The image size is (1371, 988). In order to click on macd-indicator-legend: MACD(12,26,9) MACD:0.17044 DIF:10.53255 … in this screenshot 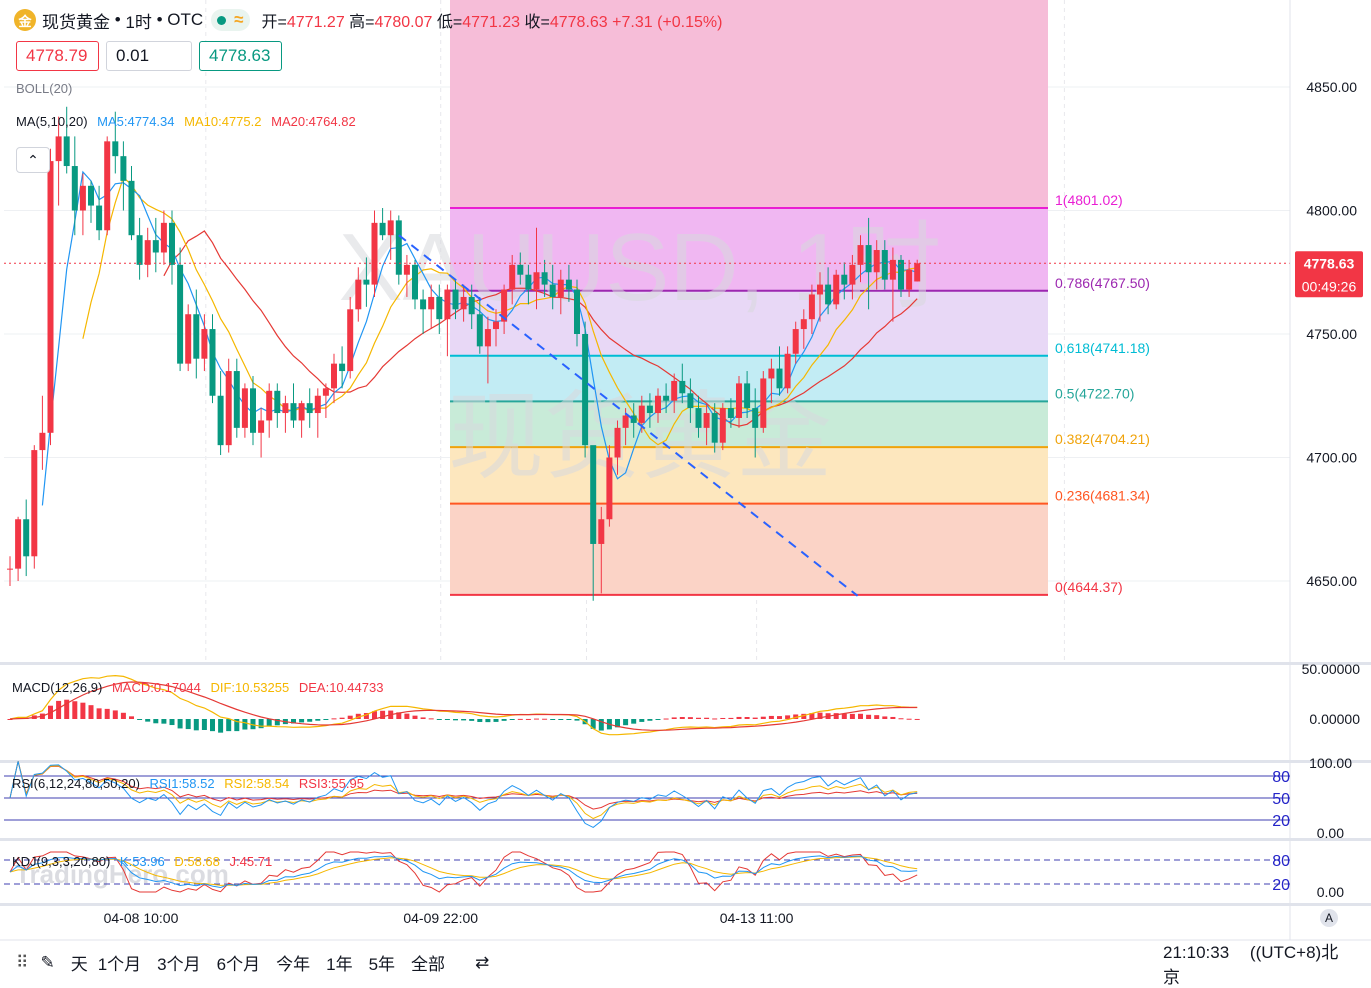, I will do `click(198, 687)`.